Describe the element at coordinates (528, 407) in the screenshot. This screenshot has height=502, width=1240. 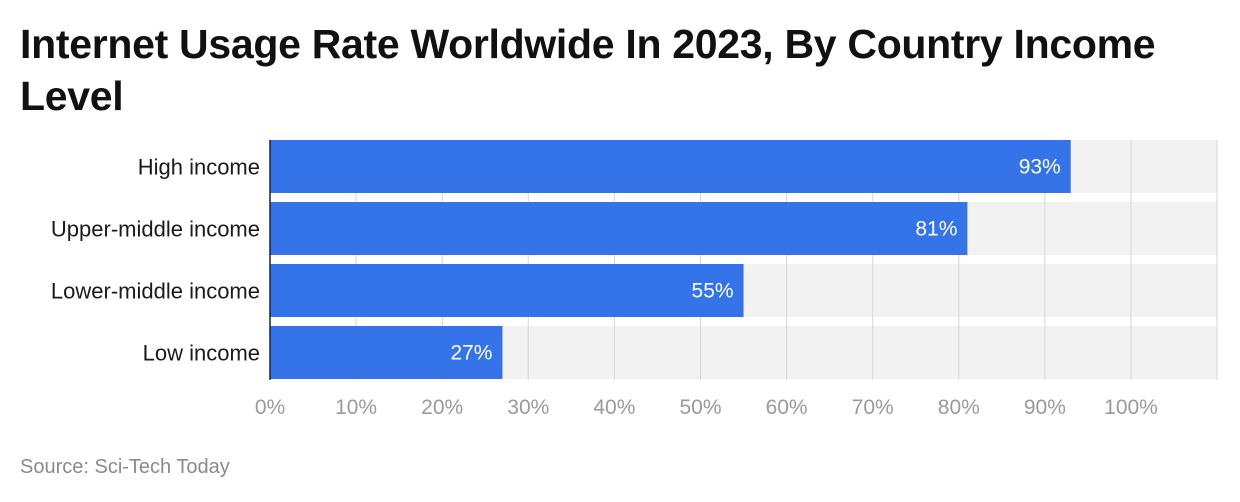
I see `x-tick-label: 30%` at that location.